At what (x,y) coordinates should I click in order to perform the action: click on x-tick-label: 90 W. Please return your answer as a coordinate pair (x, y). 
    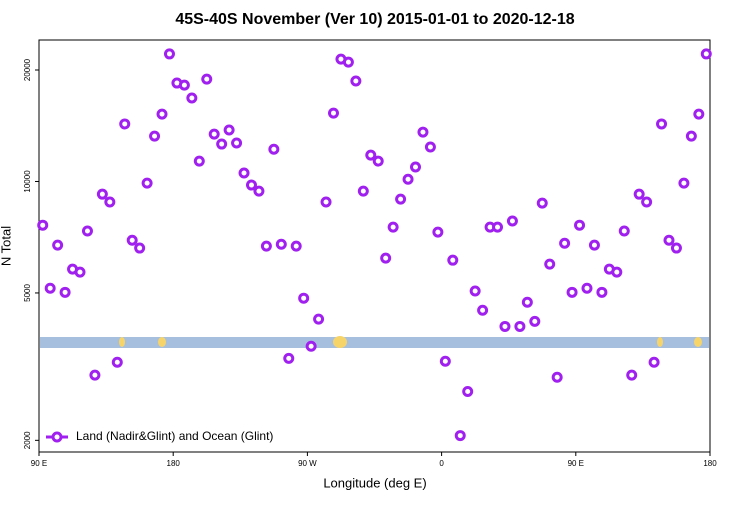
    Looking at the image, I should click on (307, 463).